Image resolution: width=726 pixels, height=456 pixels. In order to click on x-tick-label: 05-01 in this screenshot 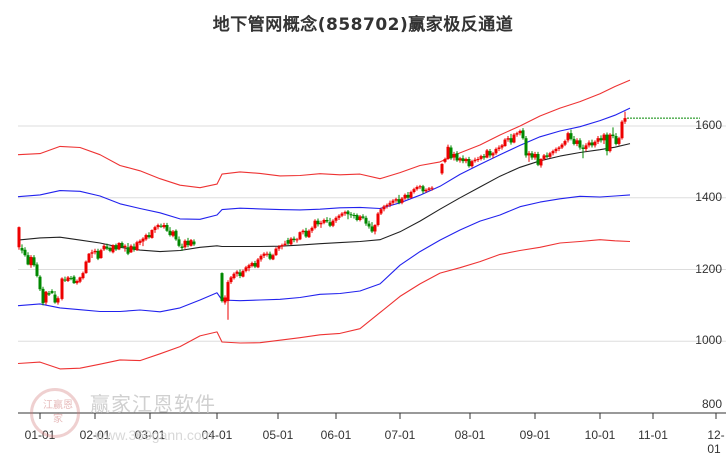, I will do `click(278, 435)`.